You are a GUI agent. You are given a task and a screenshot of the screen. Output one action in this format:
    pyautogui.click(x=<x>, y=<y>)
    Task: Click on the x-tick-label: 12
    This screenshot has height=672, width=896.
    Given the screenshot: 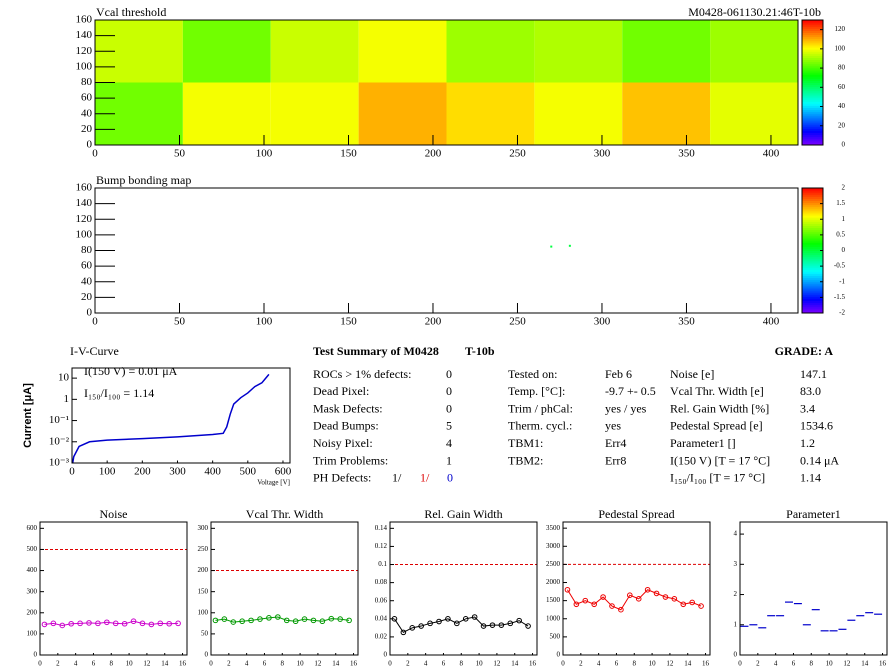 What is the action you would take?
    pyautogui.click(x=147, y=664)
    